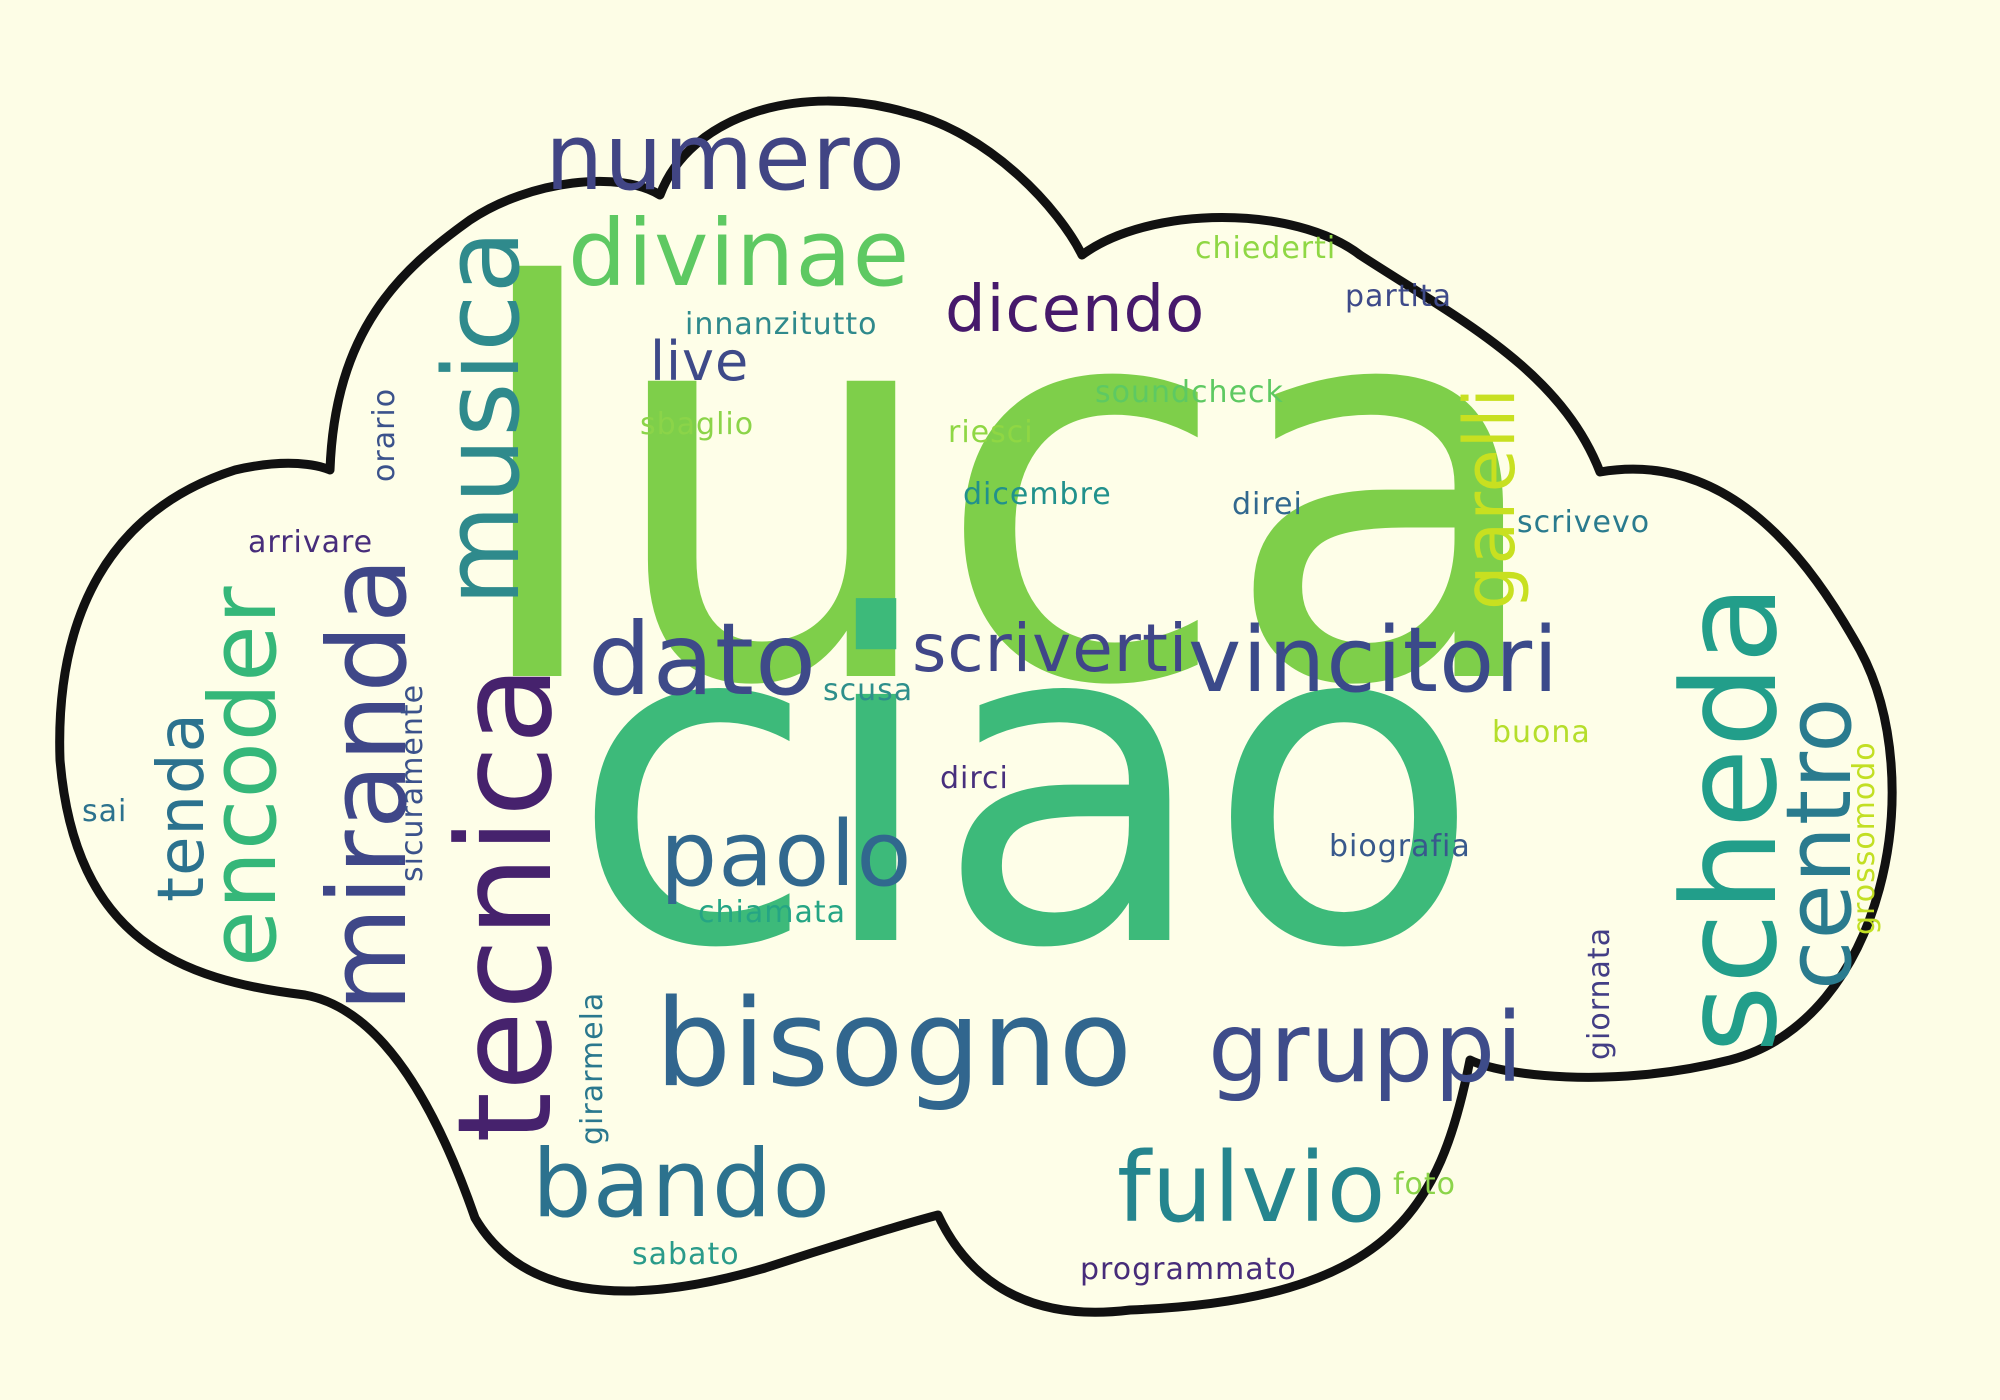 The image size is (2000, 1400). Describe the element at coordinates (311, 542) in the screenshot. I see `word-arrivare: arrivare` at that location.